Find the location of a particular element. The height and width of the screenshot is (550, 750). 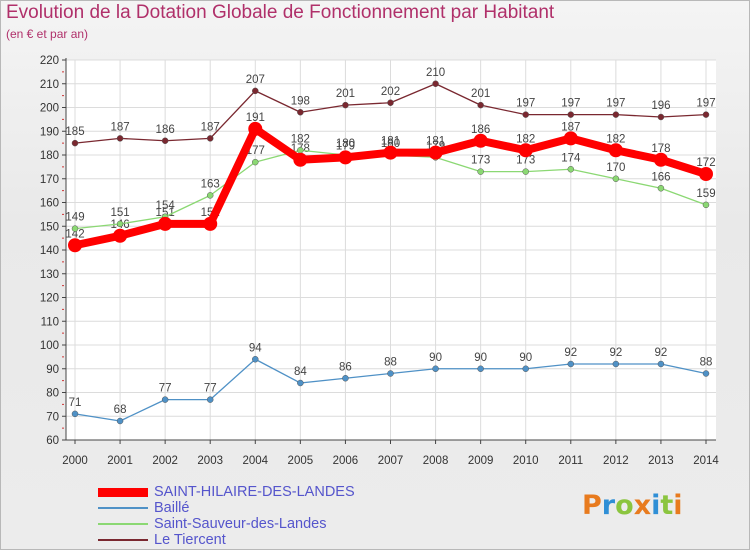

x-tick-label: 2010 is located at coordinates (526, 461).